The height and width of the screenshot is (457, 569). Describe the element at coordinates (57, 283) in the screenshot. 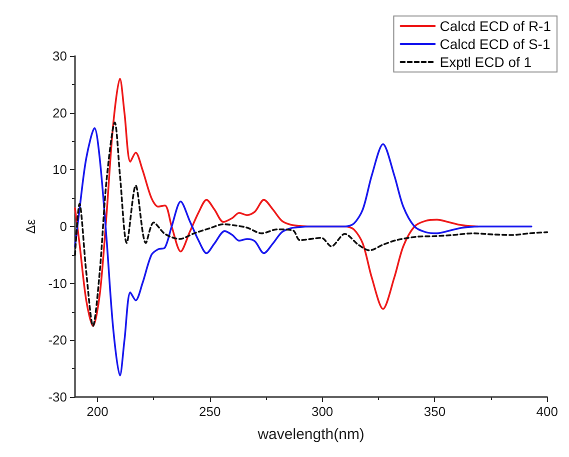

I see `y-tick-label: -10` at that location.